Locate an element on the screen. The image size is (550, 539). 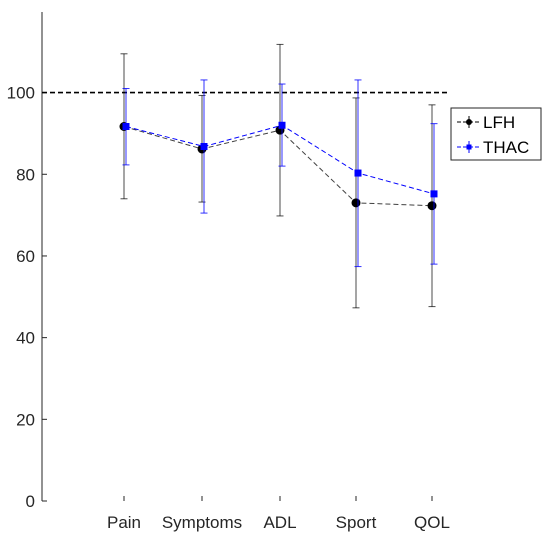
x-tick-label: QOL is located at coordinates (432, 522).